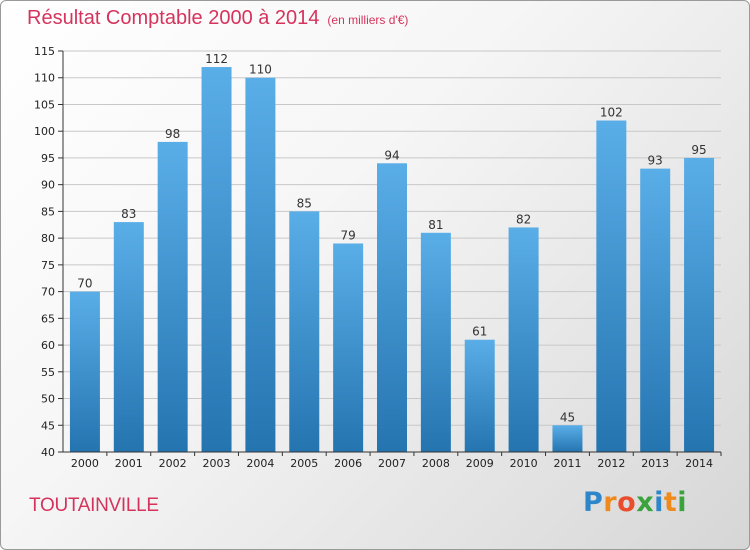 The image size is (750, 550). I want to click on bar-2013, so click(655, 310).